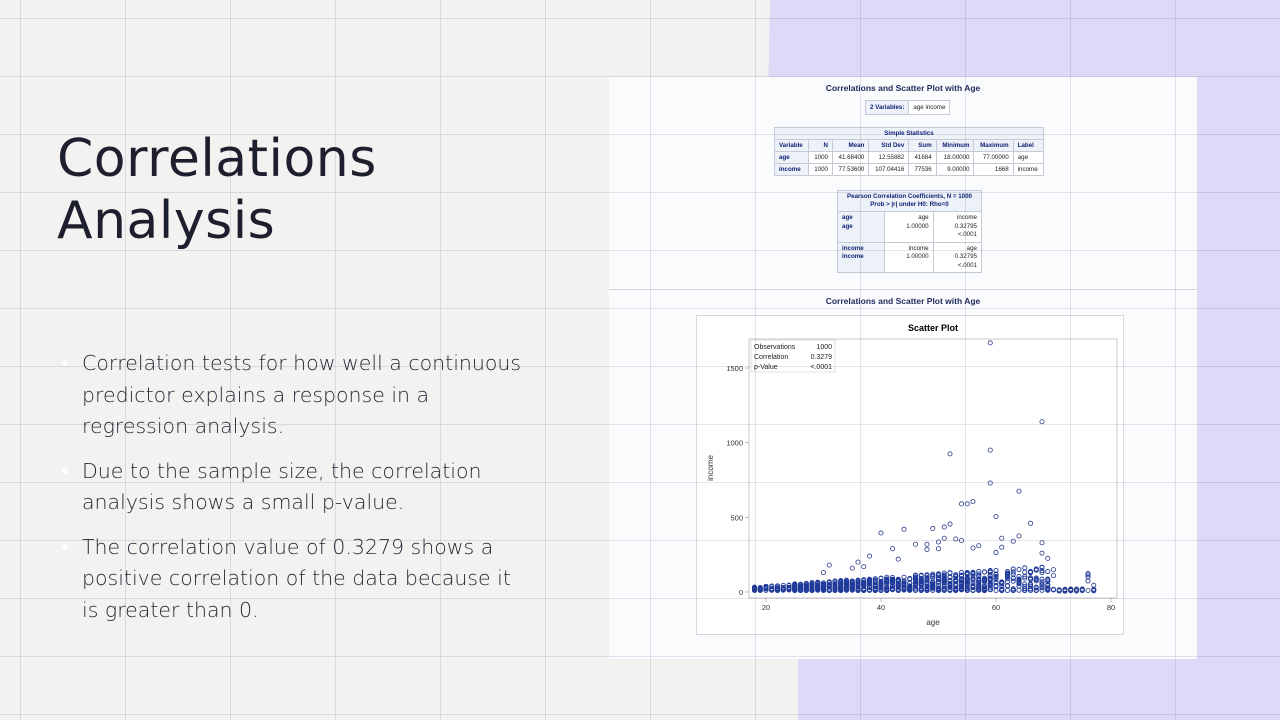 This screenshot has width=1280, height=720. What do you see at coordinates (938, 605) in the screenshot?
I see `x-axis: 20 40 60 80` at bounding box center [938, 605].